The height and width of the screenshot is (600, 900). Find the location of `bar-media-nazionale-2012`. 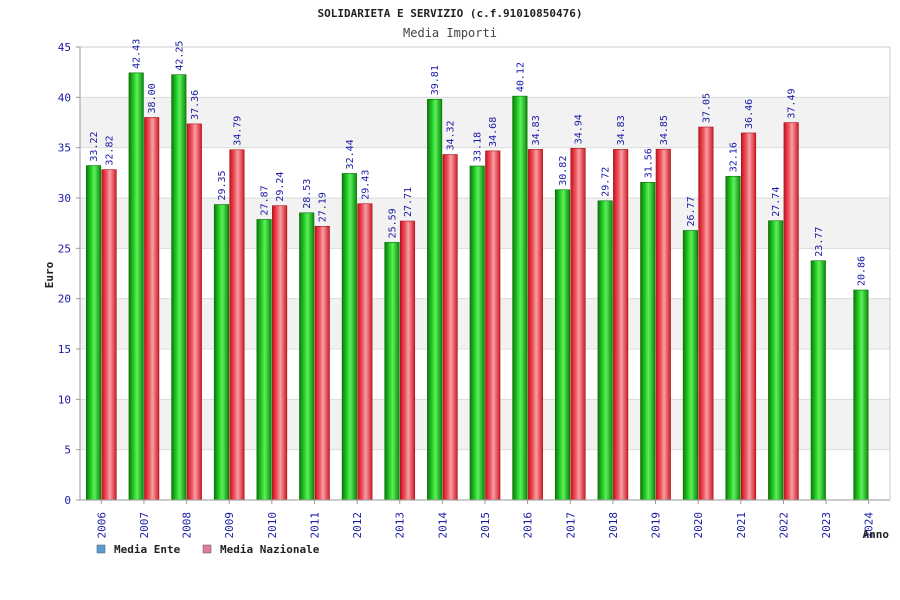

bar-media-nazionale-2012 is located at coordinates (365, 352).